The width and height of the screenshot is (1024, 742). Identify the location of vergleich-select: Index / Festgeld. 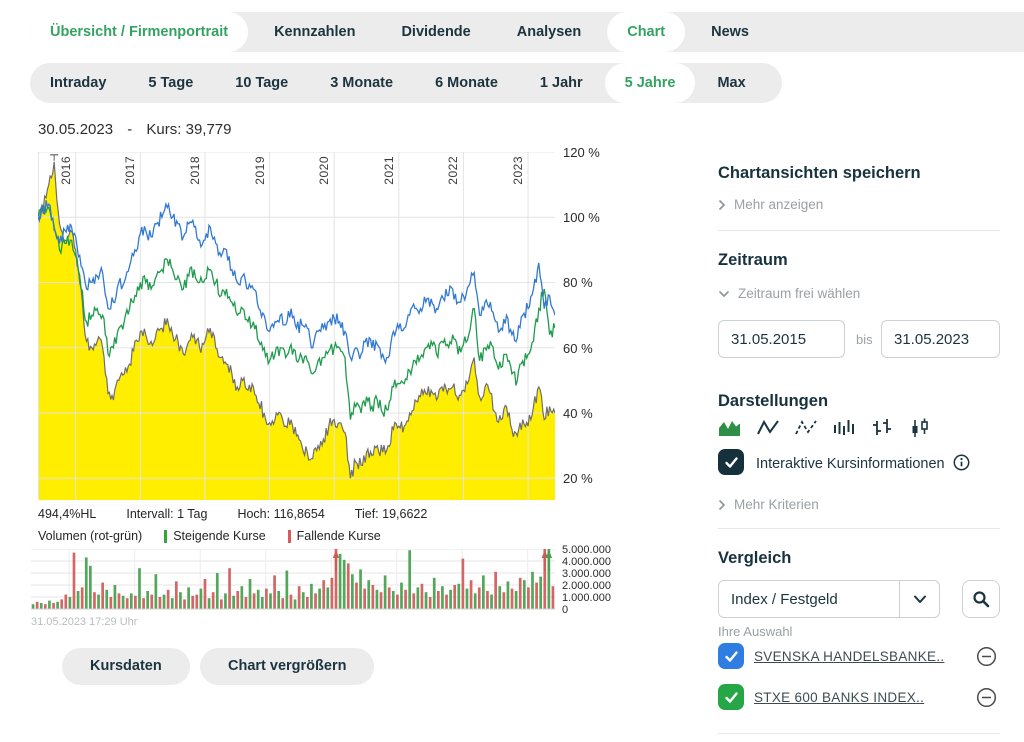
(829, 599).